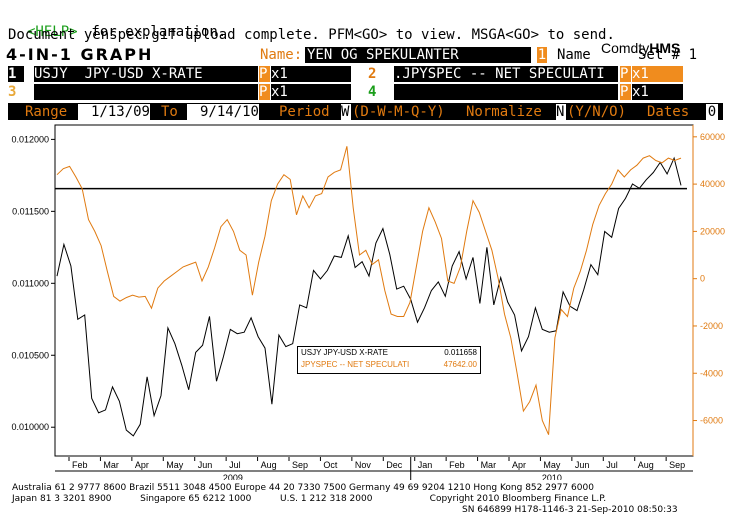  Describe the element at coordinates (657, 74) in the screenshot. I see `slot-2-x: x1` at that location.